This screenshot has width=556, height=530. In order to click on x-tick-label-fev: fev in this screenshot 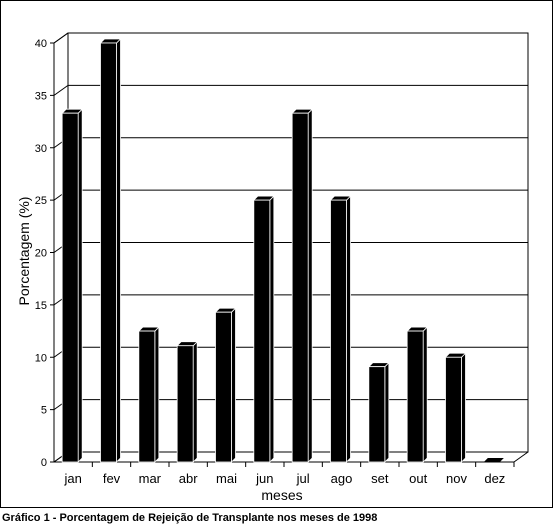, I will do `click(112, 478)`.